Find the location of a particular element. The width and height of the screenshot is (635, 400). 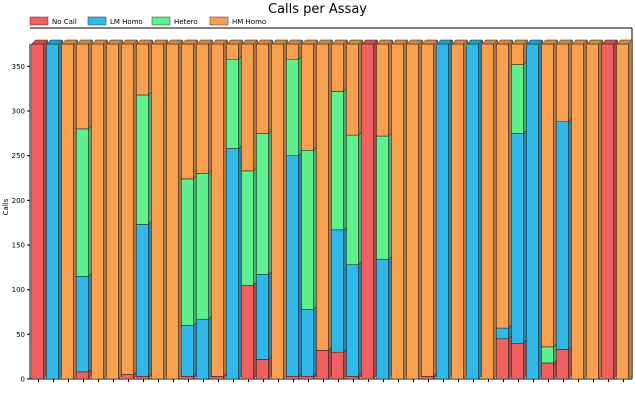

y-tick-label: 50 is located at coordinates (20, 335).